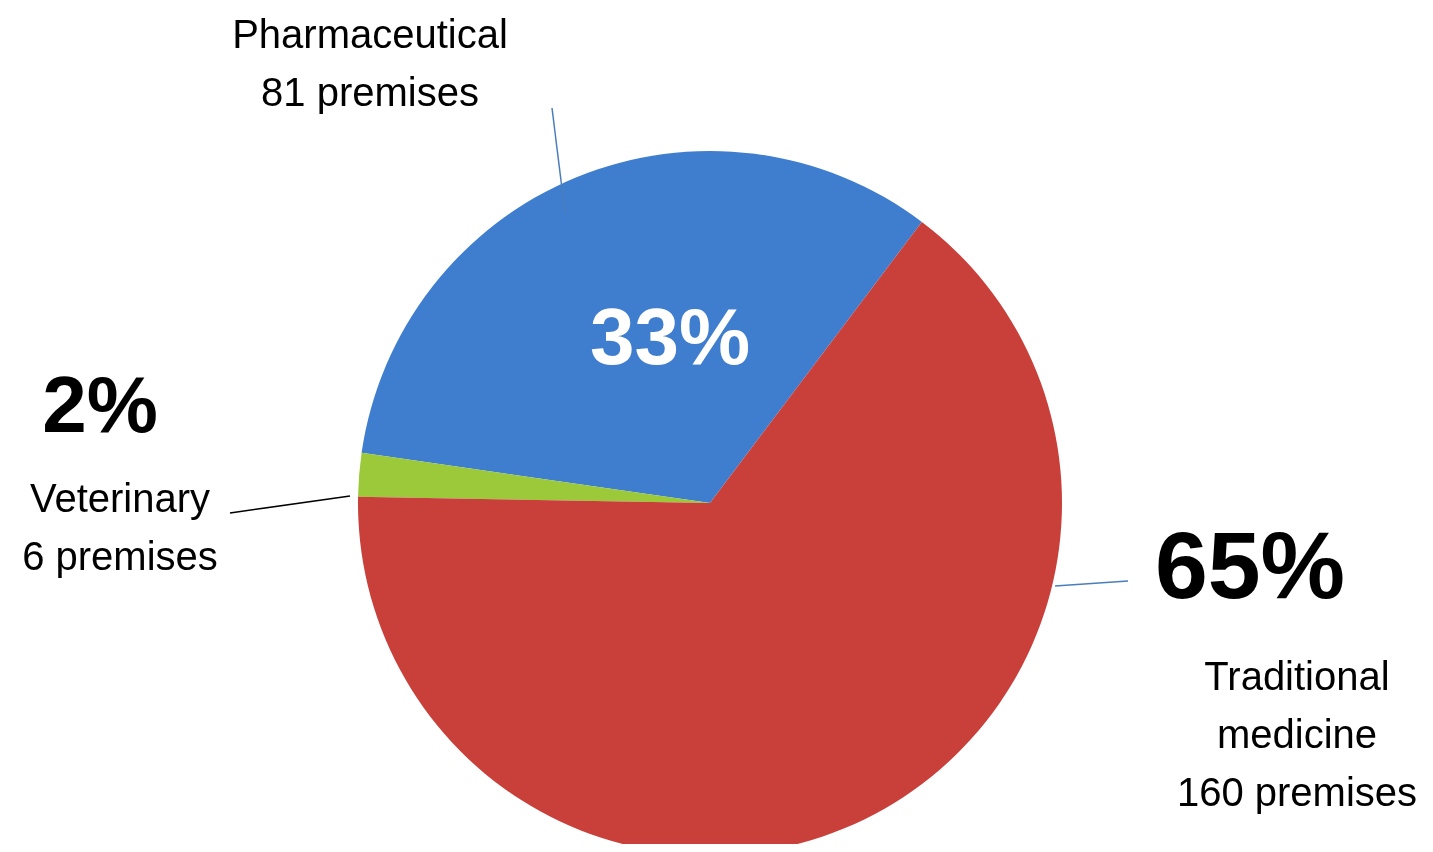 This screenshot has width=1433, height=852. I want to click on data-label: 65%, so click(1250, 565).